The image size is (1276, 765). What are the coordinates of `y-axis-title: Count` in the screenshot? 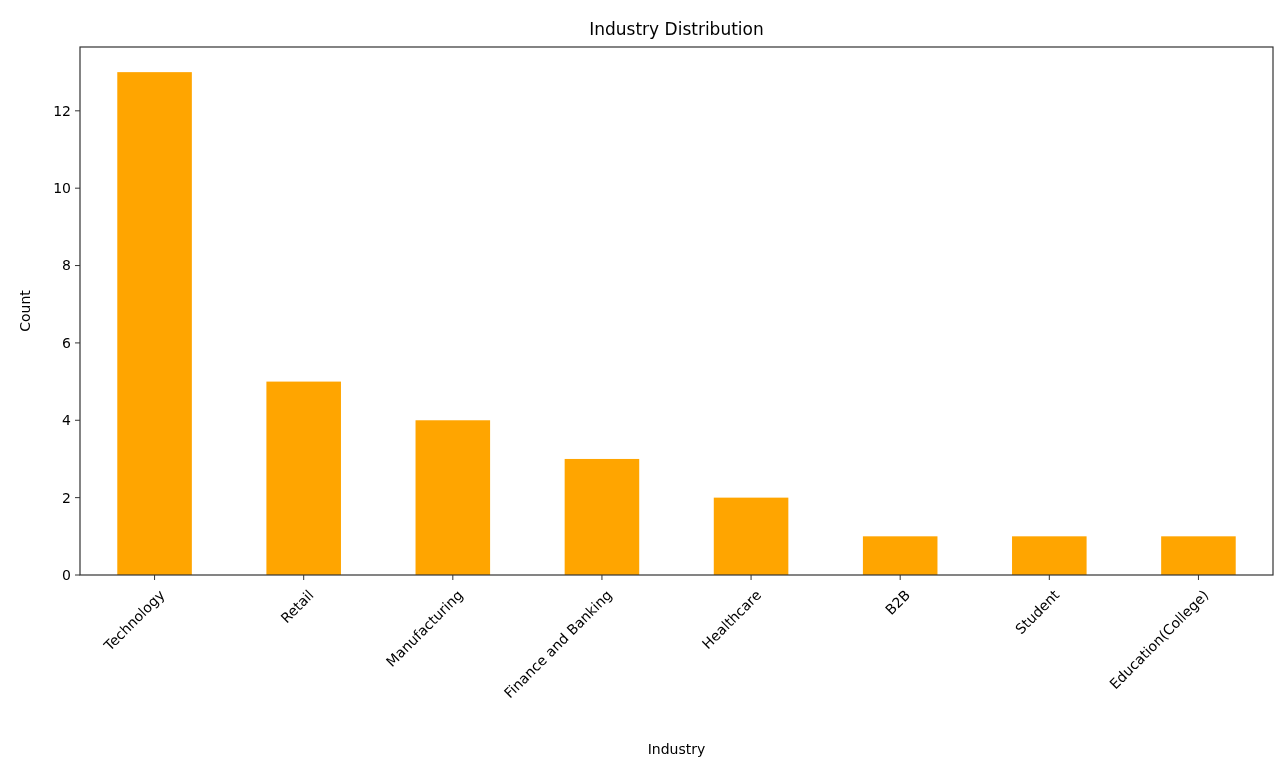 It's located at (25, 310).